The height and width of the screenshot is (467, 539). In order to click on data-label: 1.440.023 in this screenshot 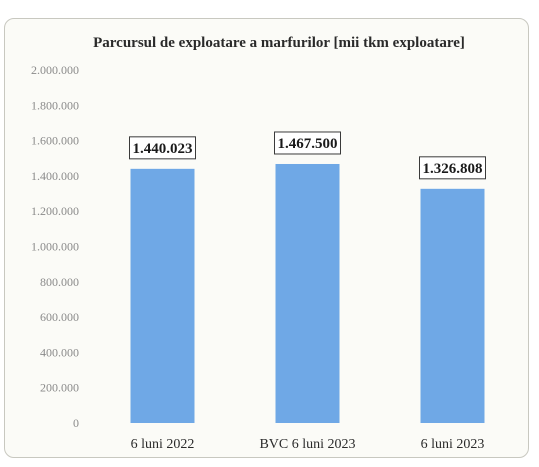, I will do `click(163, 149)`.